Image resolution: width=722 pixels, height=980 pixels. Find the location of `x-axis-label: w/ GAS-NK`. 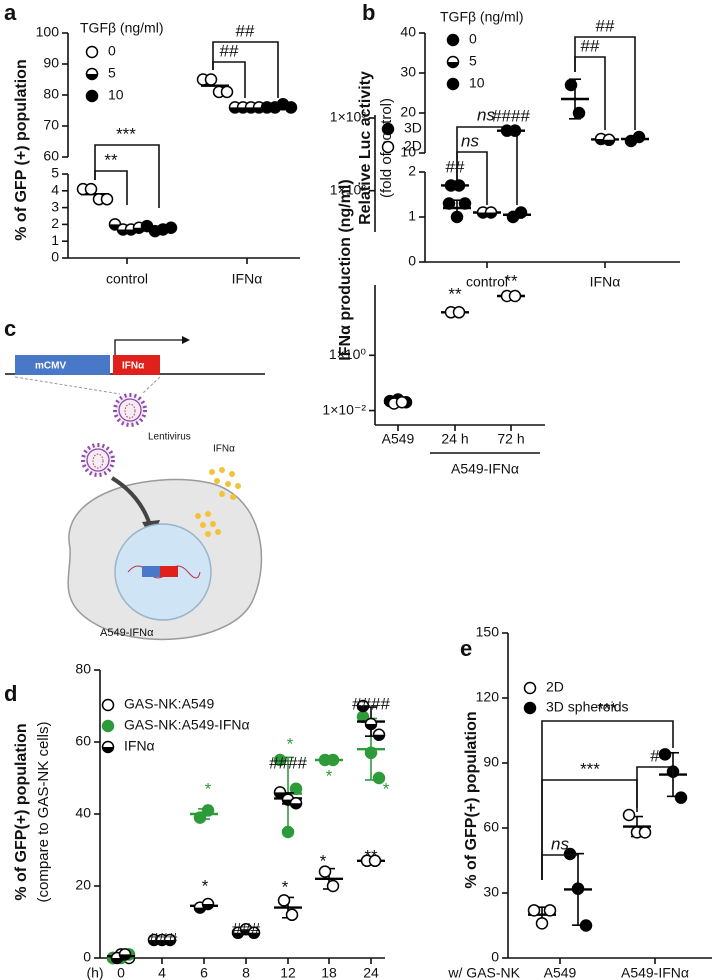

x-axis-label: w/ GAS-NK is located at coordinates (483, 972).